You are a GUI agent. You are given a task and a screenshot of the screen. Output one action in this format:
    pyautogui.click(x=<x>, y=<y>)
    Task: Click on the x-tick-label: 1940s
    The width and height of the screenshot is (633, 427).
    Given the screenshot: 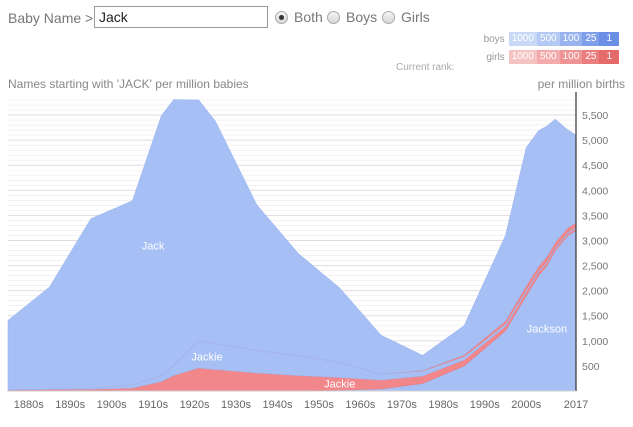 What is the action you would take?
    pyautogui.click(x=277, y=405)
    